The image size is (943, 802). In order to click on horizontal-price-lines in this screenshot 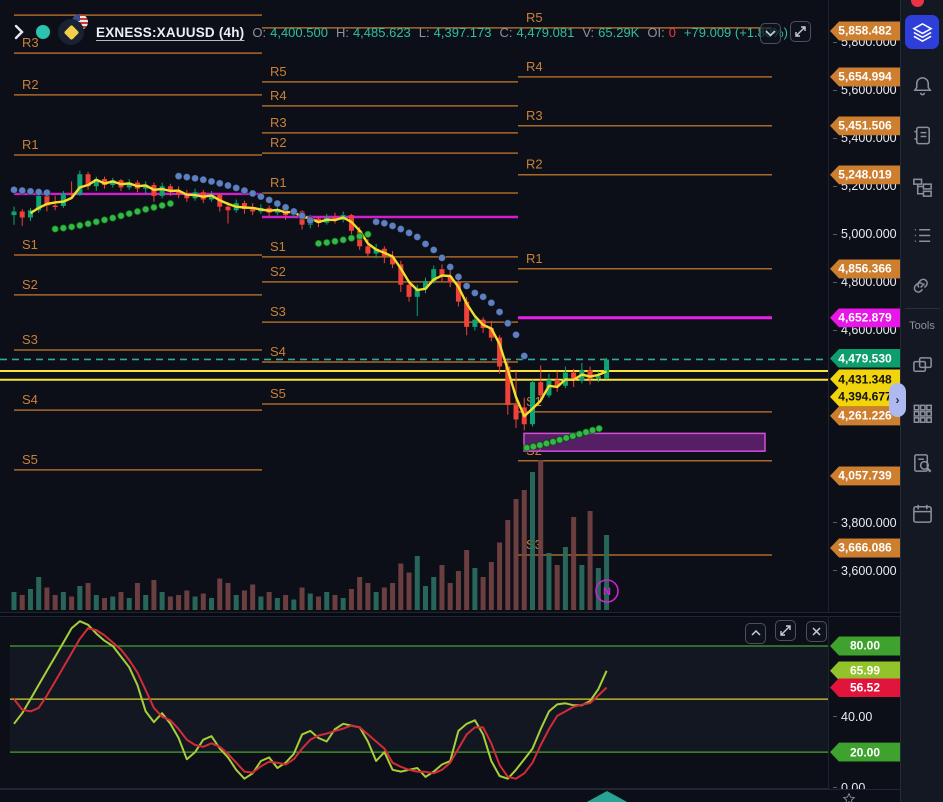, I will do `click(414, 369)`.